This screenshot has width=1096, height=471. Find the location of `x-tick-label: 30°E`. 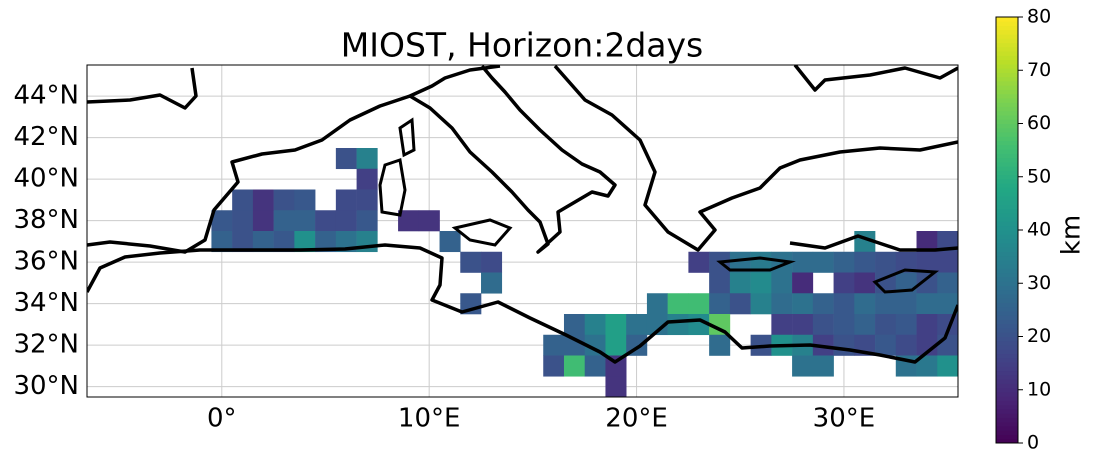

x-tick-label: 30°E is located at coordinates (844, 419).